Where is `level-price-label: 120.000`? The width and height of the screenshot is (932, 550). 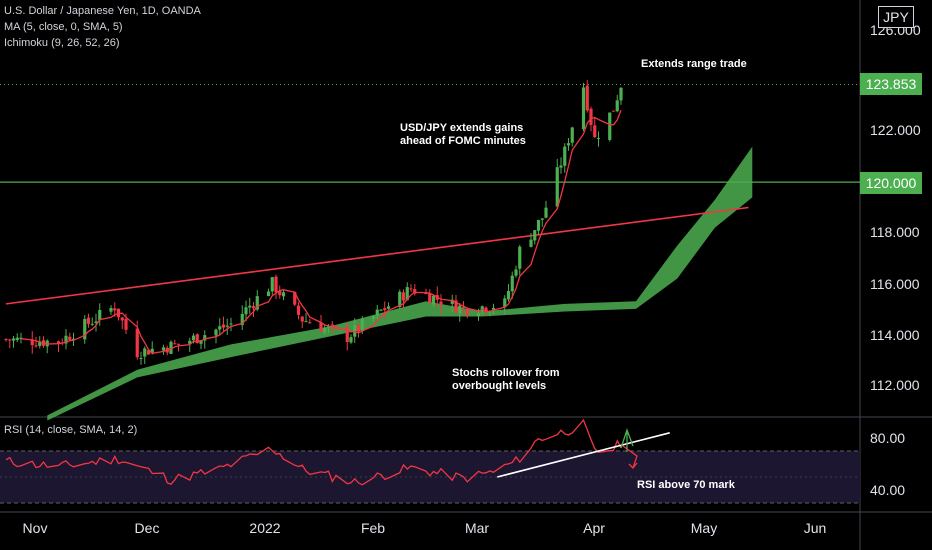 level-price-label: 120.000 is located at coordinates (891, 183).